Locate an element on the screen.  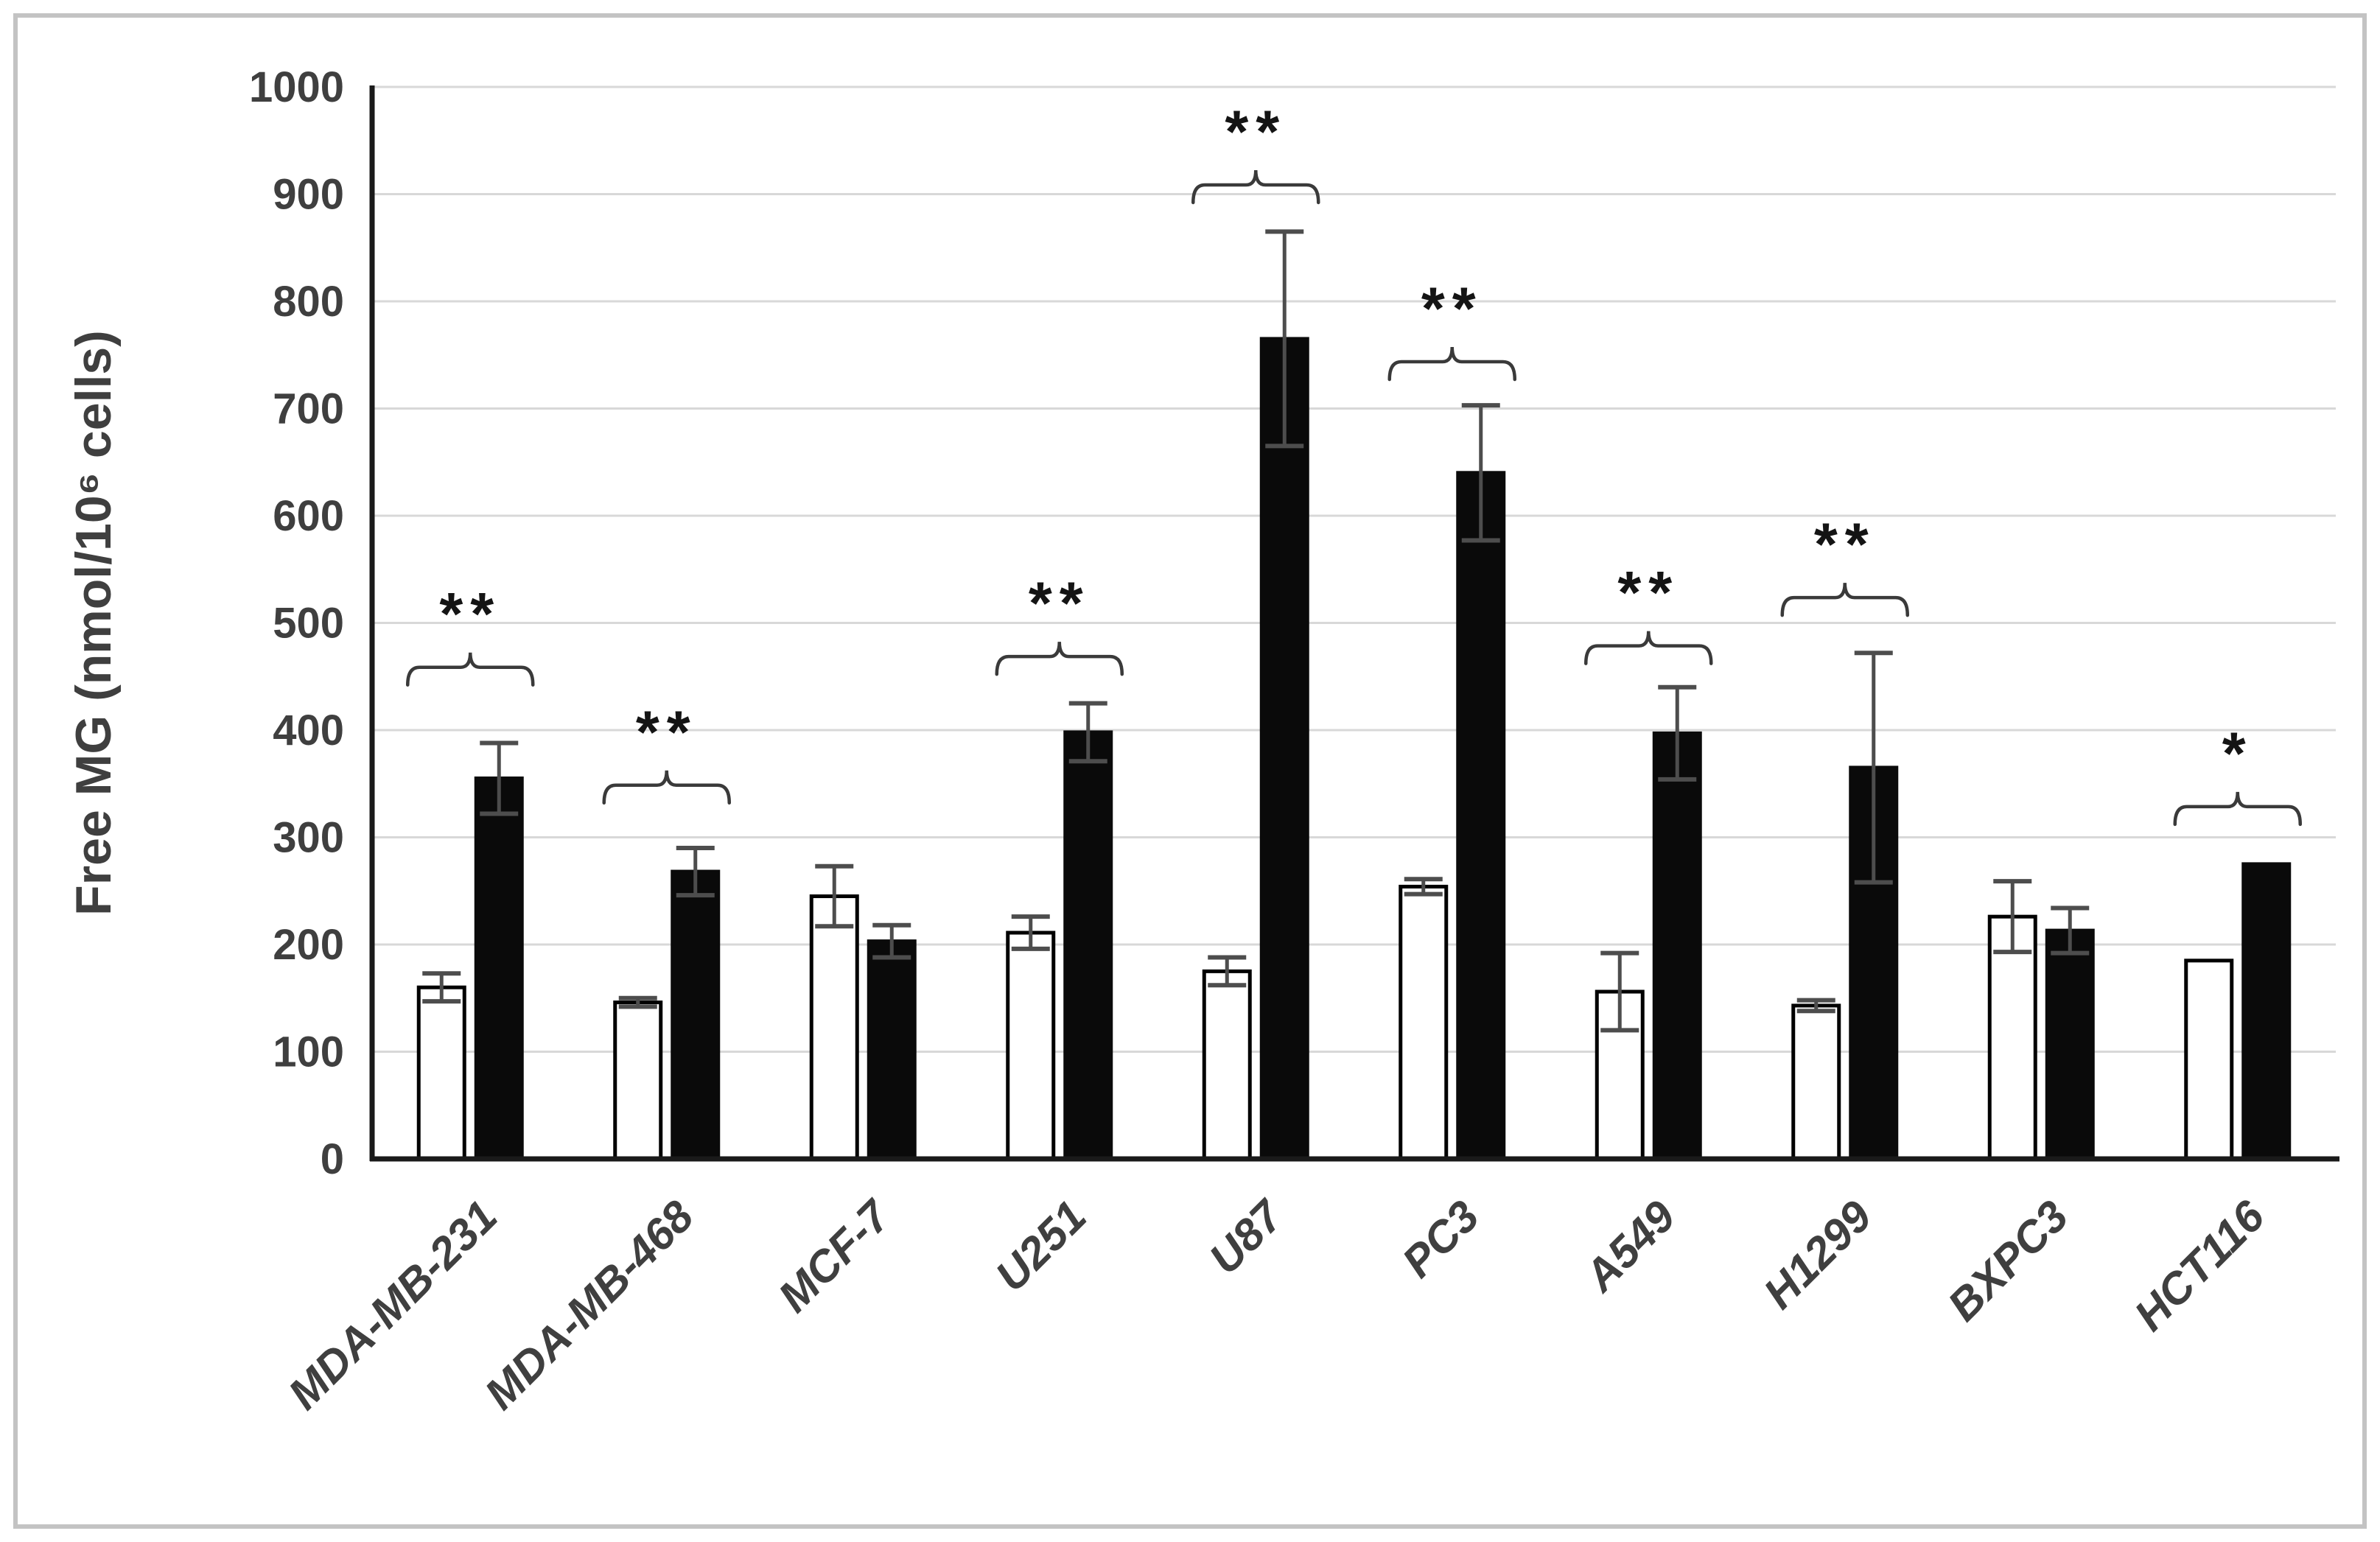
significance-label-PC3: ** is located at coordinates (1452, 310).